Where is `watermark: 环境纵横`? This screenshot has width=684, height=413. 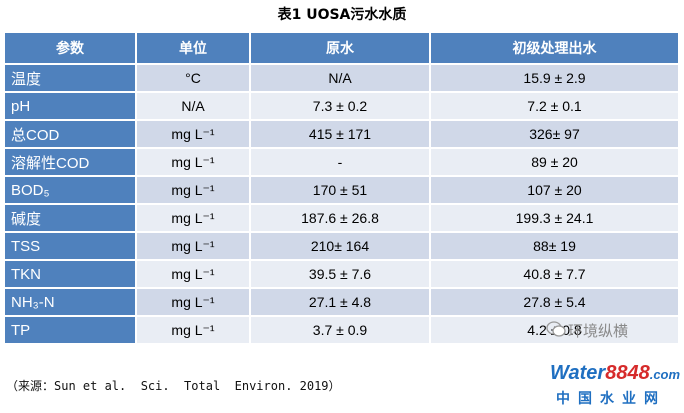
watermark: 环境纵横 is located at coordinates (598, 331).